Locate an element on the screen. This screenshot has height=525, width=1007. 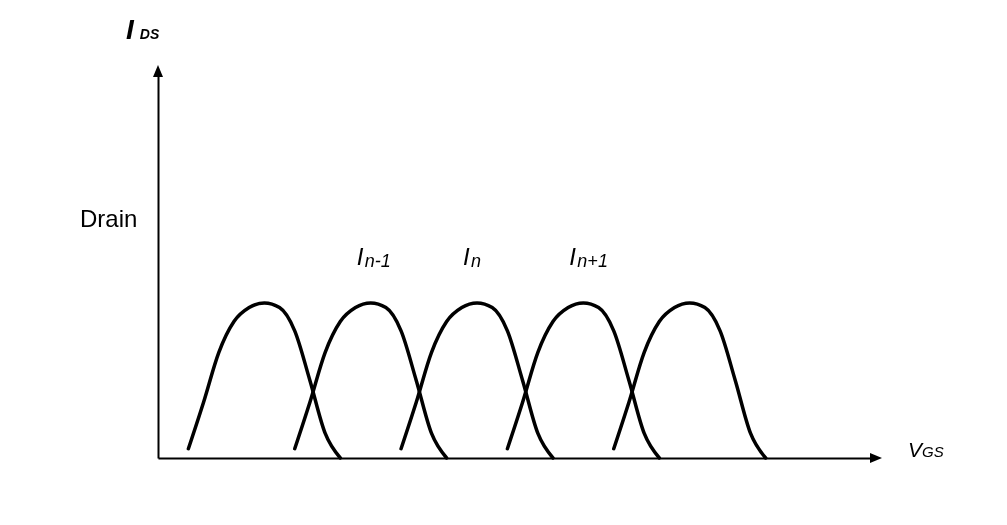
text: In-1 is located at coordinates (373, 256).